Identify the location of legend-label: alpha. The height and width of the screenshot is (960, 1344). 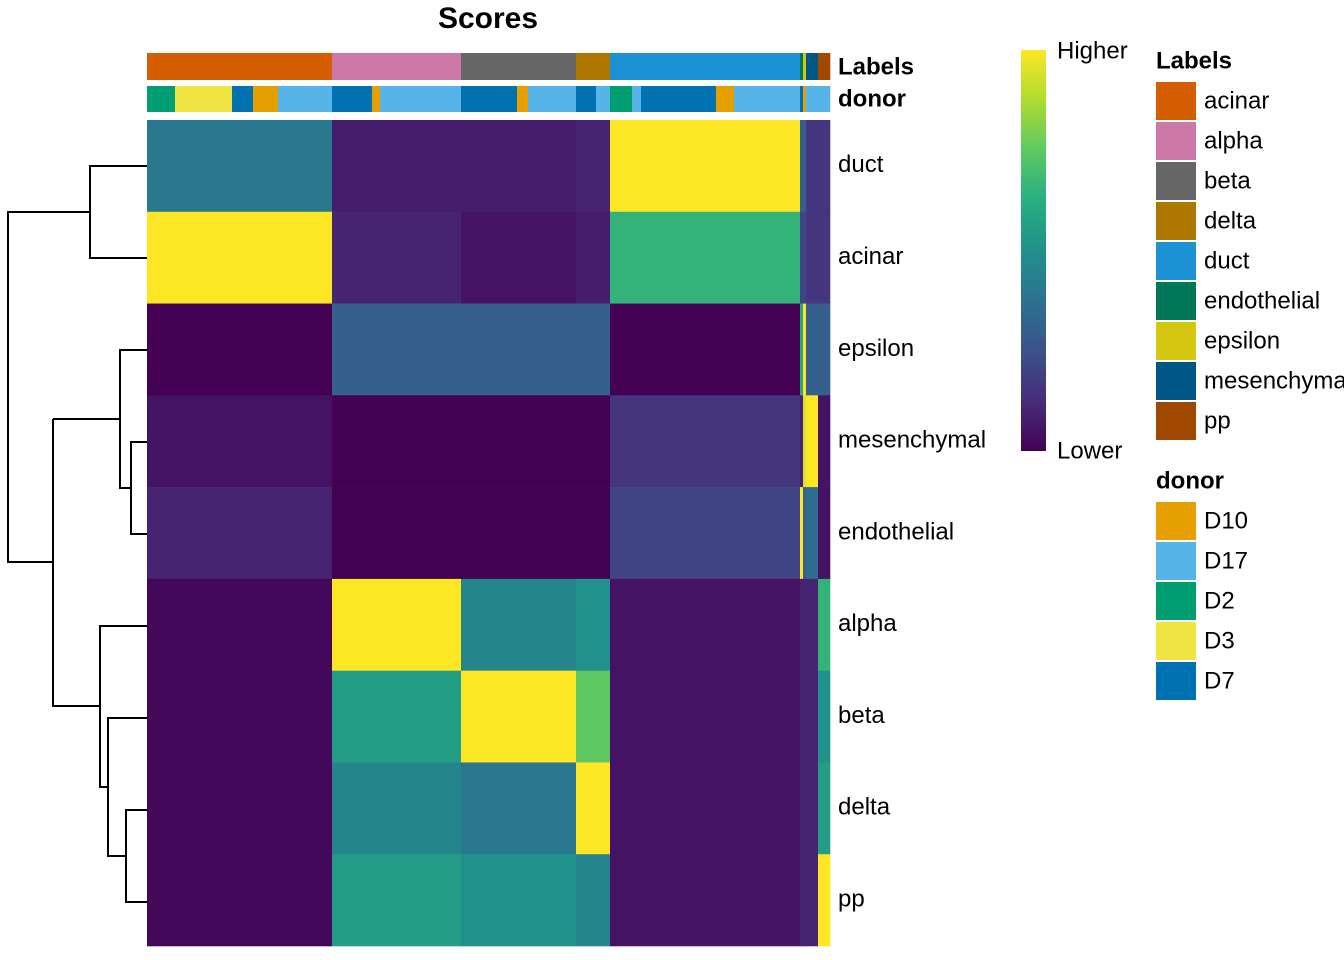
(1233, 140).